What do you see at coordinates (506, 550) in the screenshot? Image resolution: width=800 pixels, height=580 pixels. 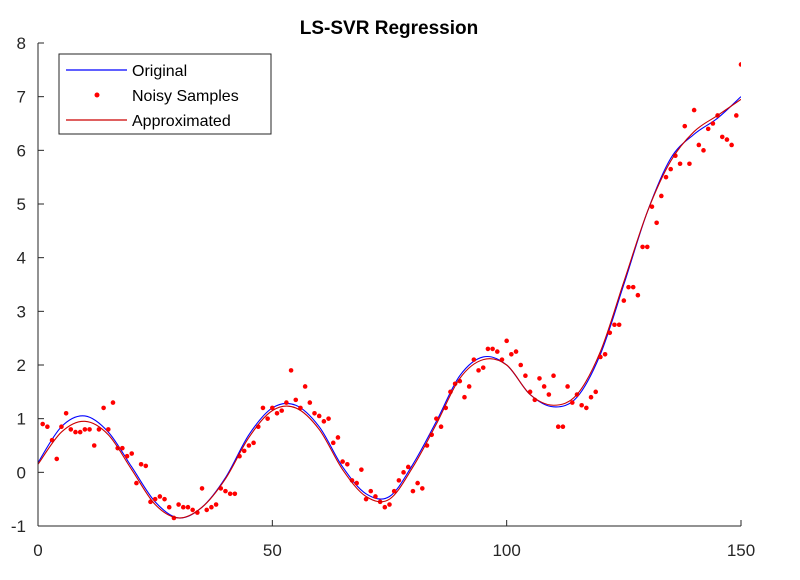 I see `x-tick-label: 100` at bounding box center [506, 550].